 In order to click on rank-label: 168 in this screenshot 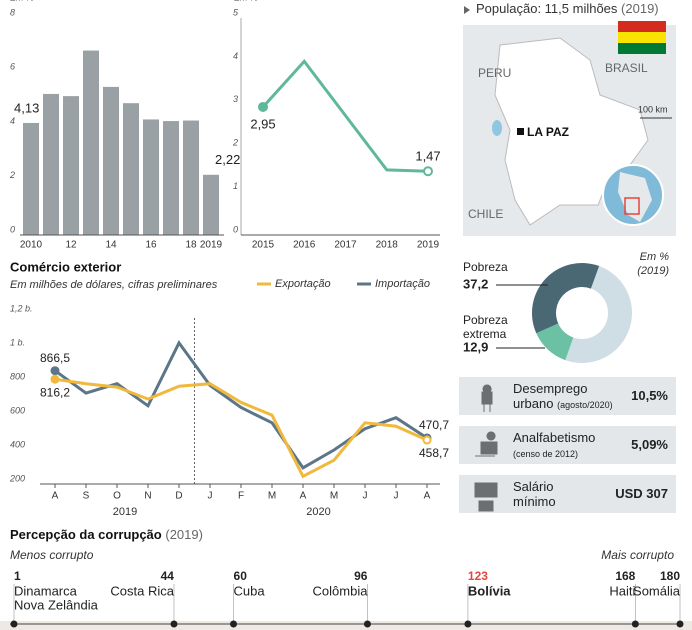, I will do `click(625, 576)`.